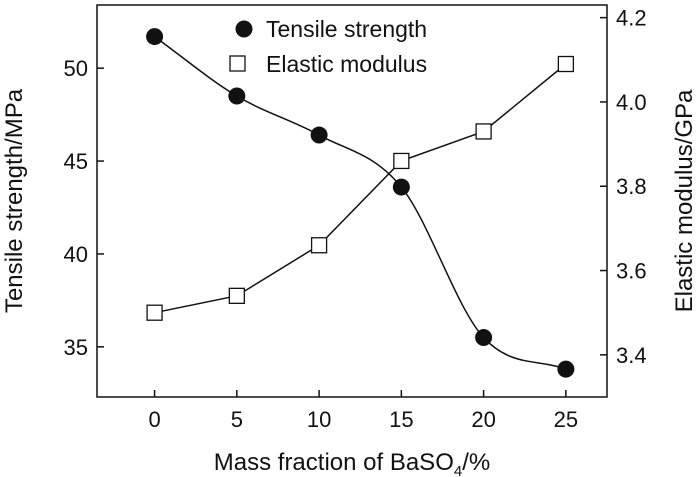  Describe the element at coordinates (237, 419) in the screenshot. I see `x-tick-label-5: 5` at that location.